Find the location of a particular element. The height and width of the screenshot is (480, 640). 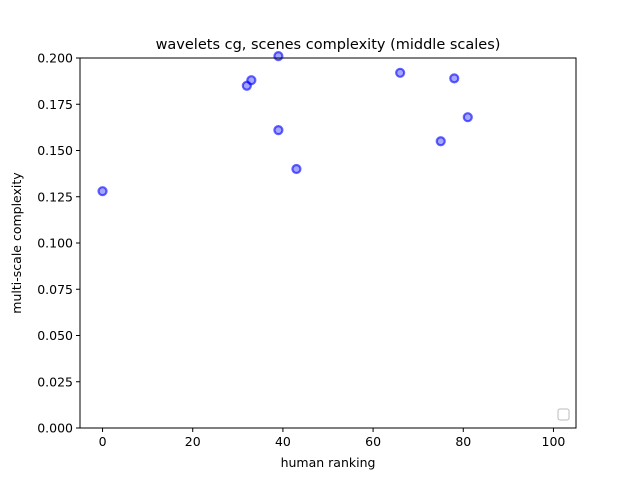

x-tick-label: 60 is located at coordinates (373, 441).